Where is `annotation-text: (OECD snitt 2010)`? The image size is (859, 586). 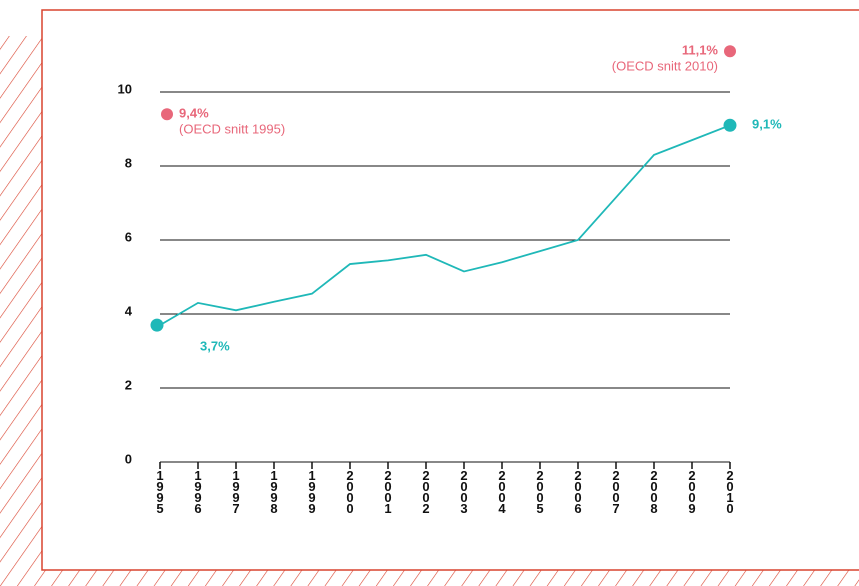 annotation-text: (OECD snitt 2010) is located at coordinates (665, 66).